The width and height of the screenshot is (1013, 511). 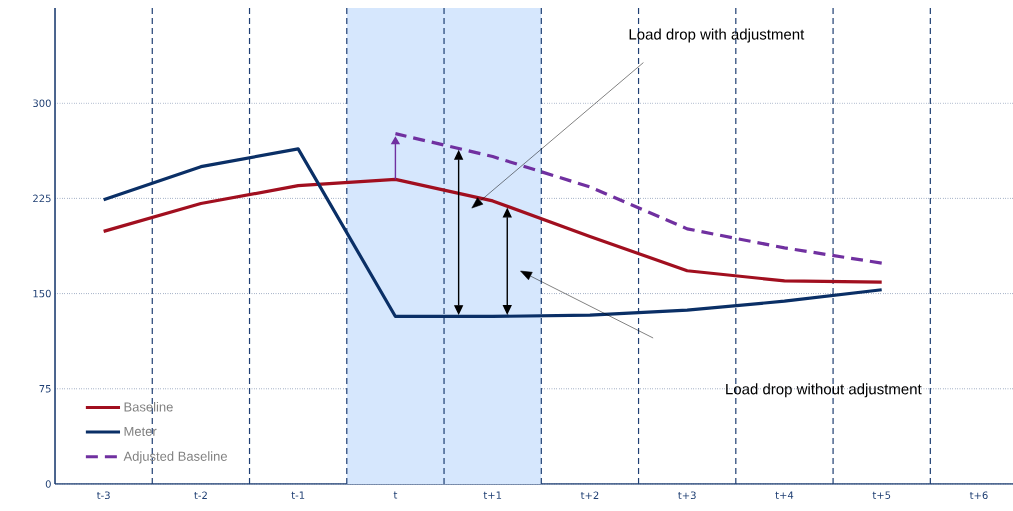 I want to click on x-tick-label: t+5, so click(x=881, y=495).